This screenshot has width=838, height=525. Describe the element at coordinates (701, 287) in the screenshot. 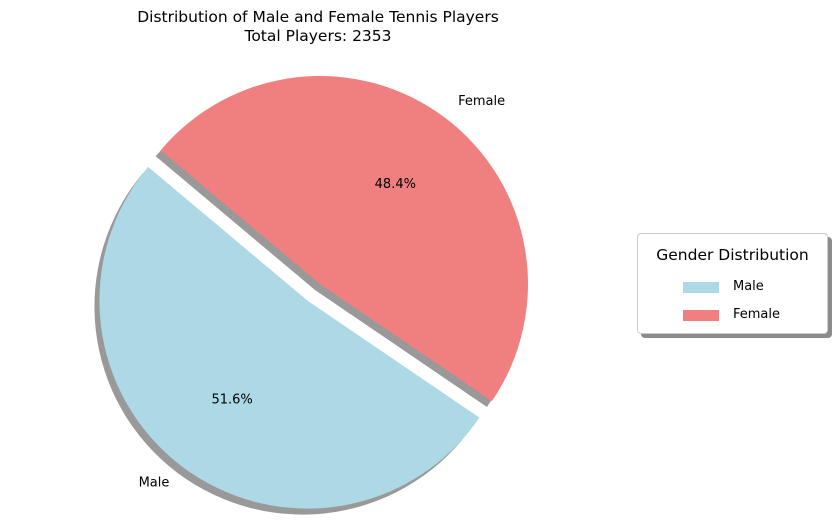

I see `legend-swatch-male` at that location.